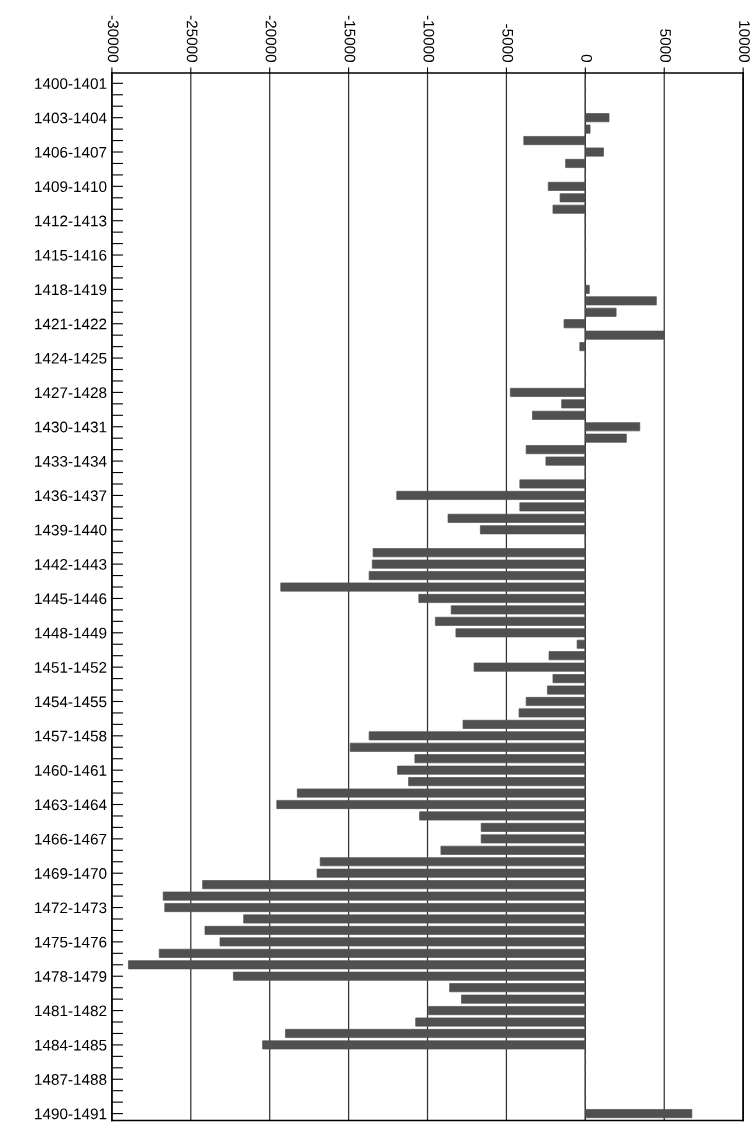  Describe the element at coordinates (508, 43) in the screenshot. I see `x-tick-label: -5000` at that location.